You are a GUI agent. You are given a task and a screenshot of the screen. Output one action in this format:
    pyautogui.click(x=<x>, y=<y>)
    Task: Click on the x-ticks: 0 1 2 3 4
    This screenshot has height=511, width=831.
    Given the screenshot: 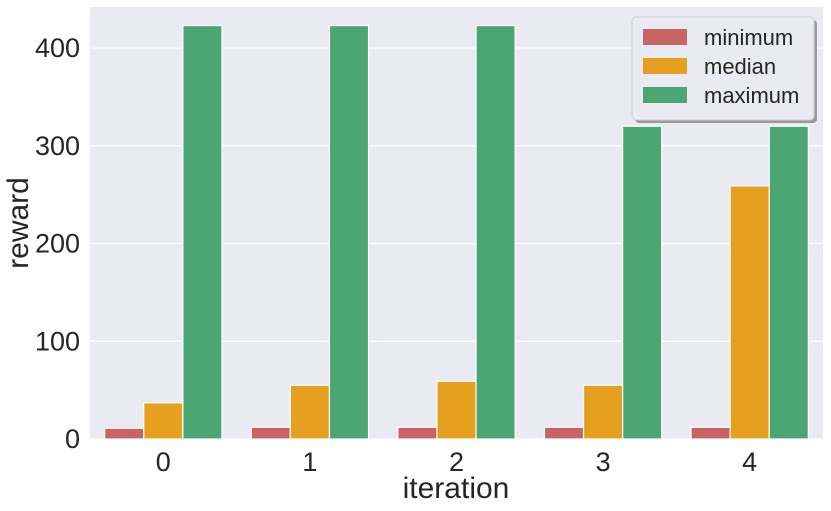 What is the action you would take?
    pyautogui.click(x=456, y=462)
    